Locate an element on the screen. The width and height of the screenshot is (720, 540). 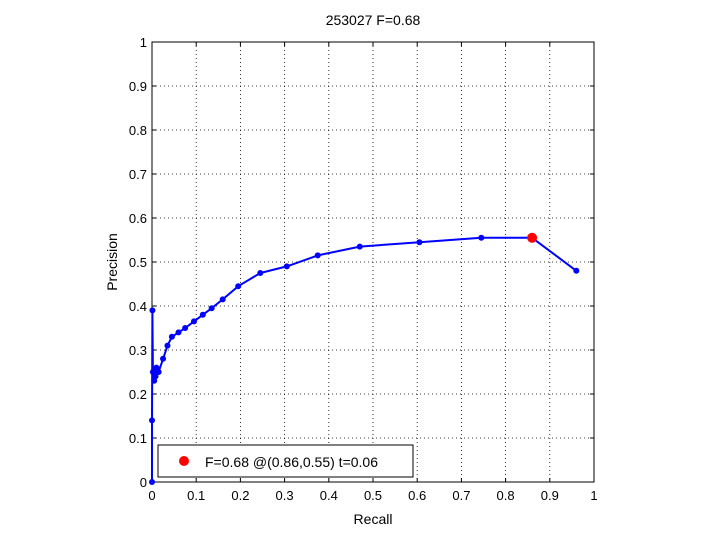
y-tick-label: 0.9 is located at coordinates (138, 86).